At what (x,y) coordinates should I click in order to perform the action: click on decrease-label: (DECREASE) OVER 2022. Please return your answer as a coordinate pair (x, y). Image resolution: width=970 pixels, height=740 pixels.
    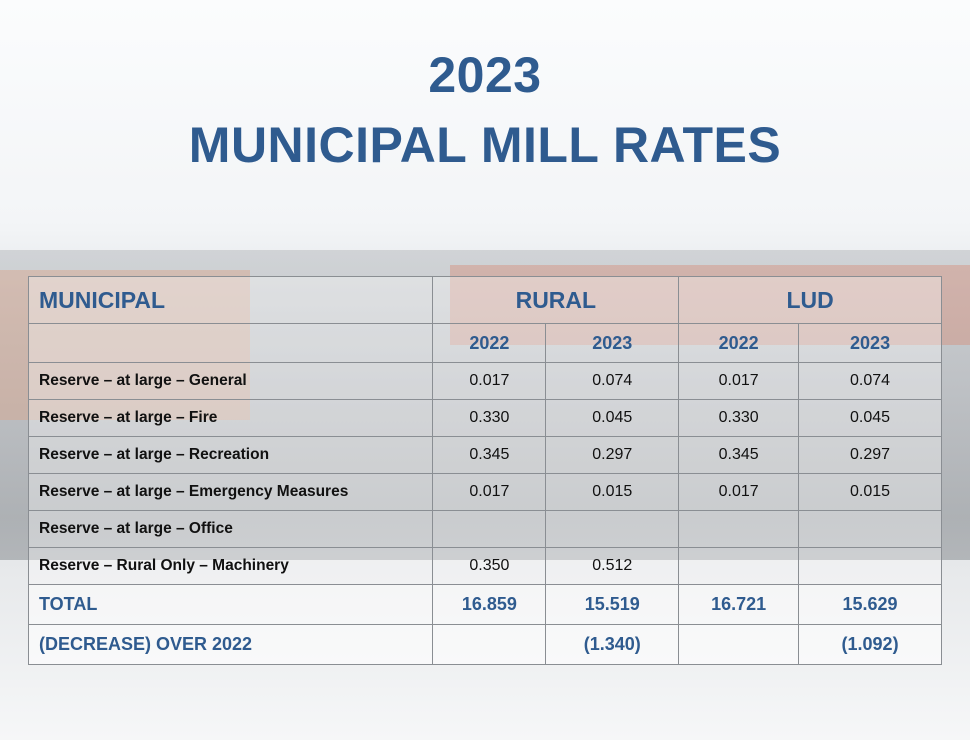
    Looking at the image, I should click on (230, 644).